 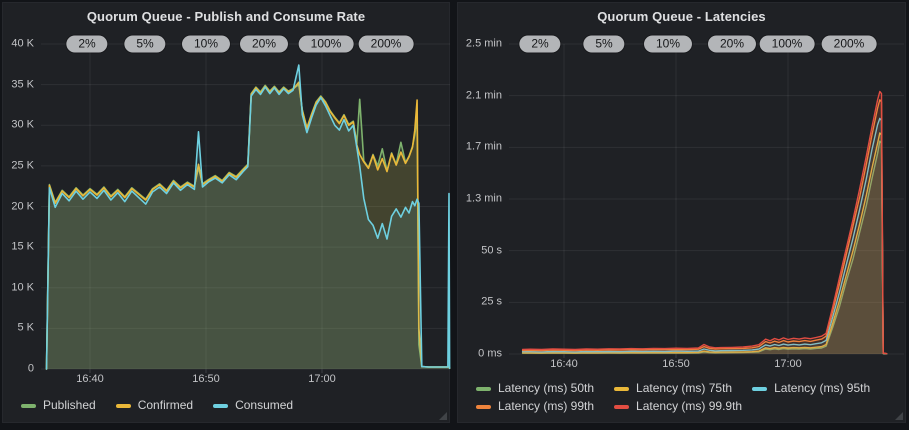 I want to click on legend: Published Confirmed Consumed, so click(x=157, y=405).